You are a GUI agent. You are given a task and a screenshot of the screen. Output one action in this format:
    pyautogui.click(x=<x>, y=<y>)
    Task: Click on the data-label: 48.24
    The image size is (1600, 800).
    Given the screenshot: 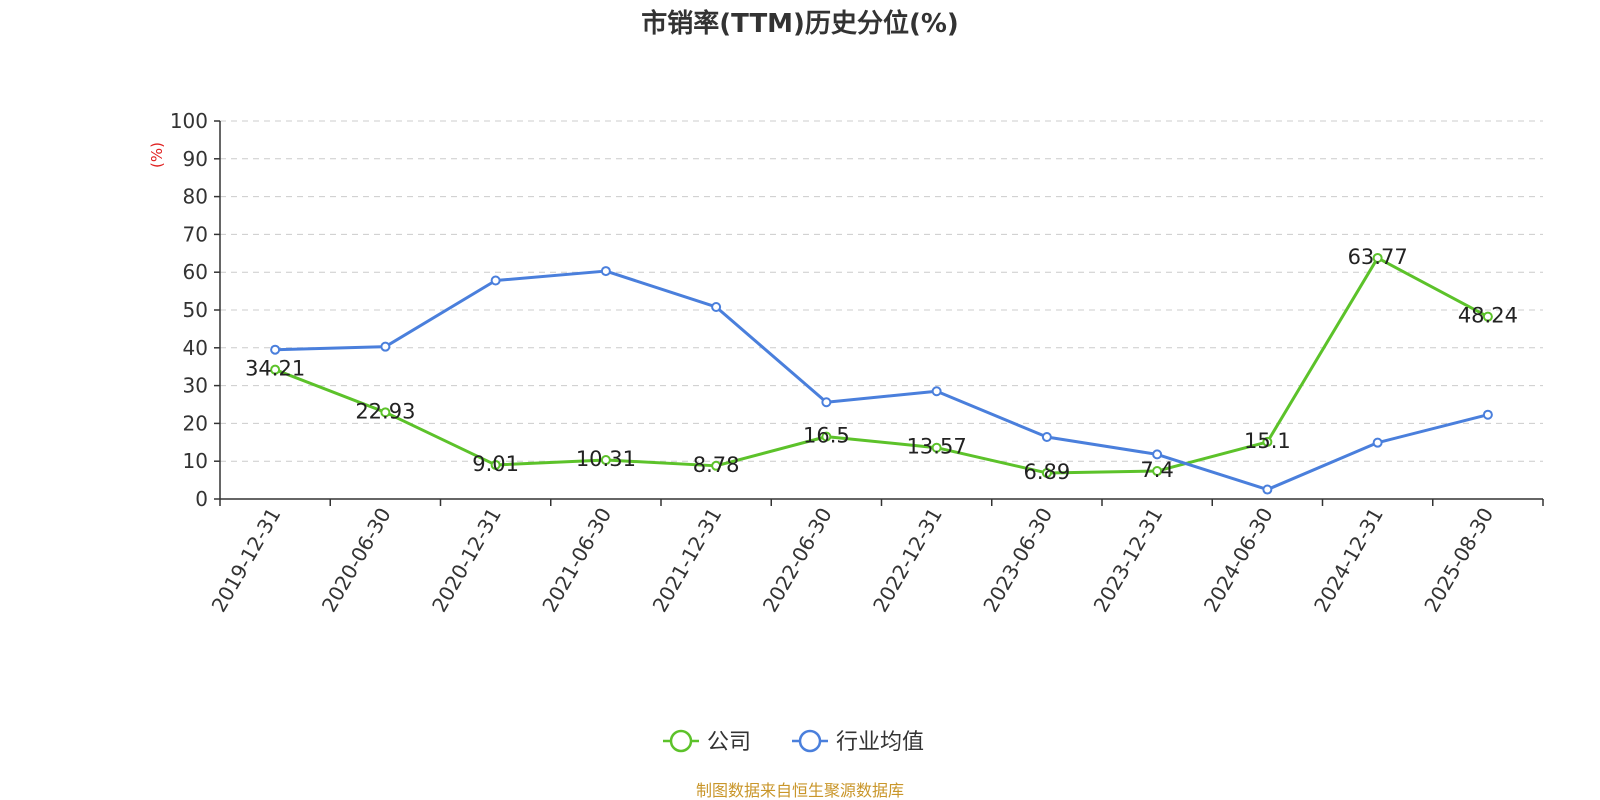 What is the action you would take?
    pyautogui.click(x=1488, y=316)
    